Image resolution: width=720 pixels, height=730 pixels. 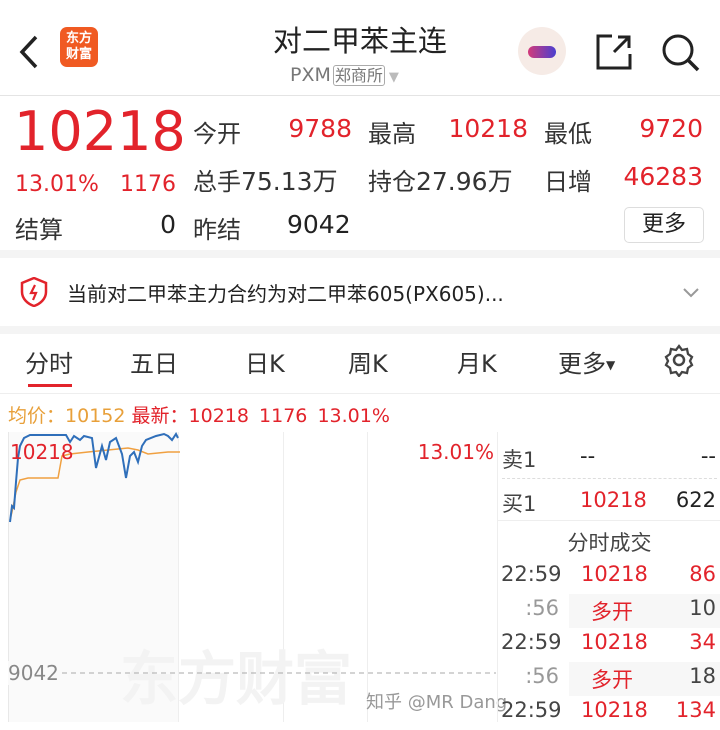 I want to click on top-price-label: 10218, so click(x=42, y=452).